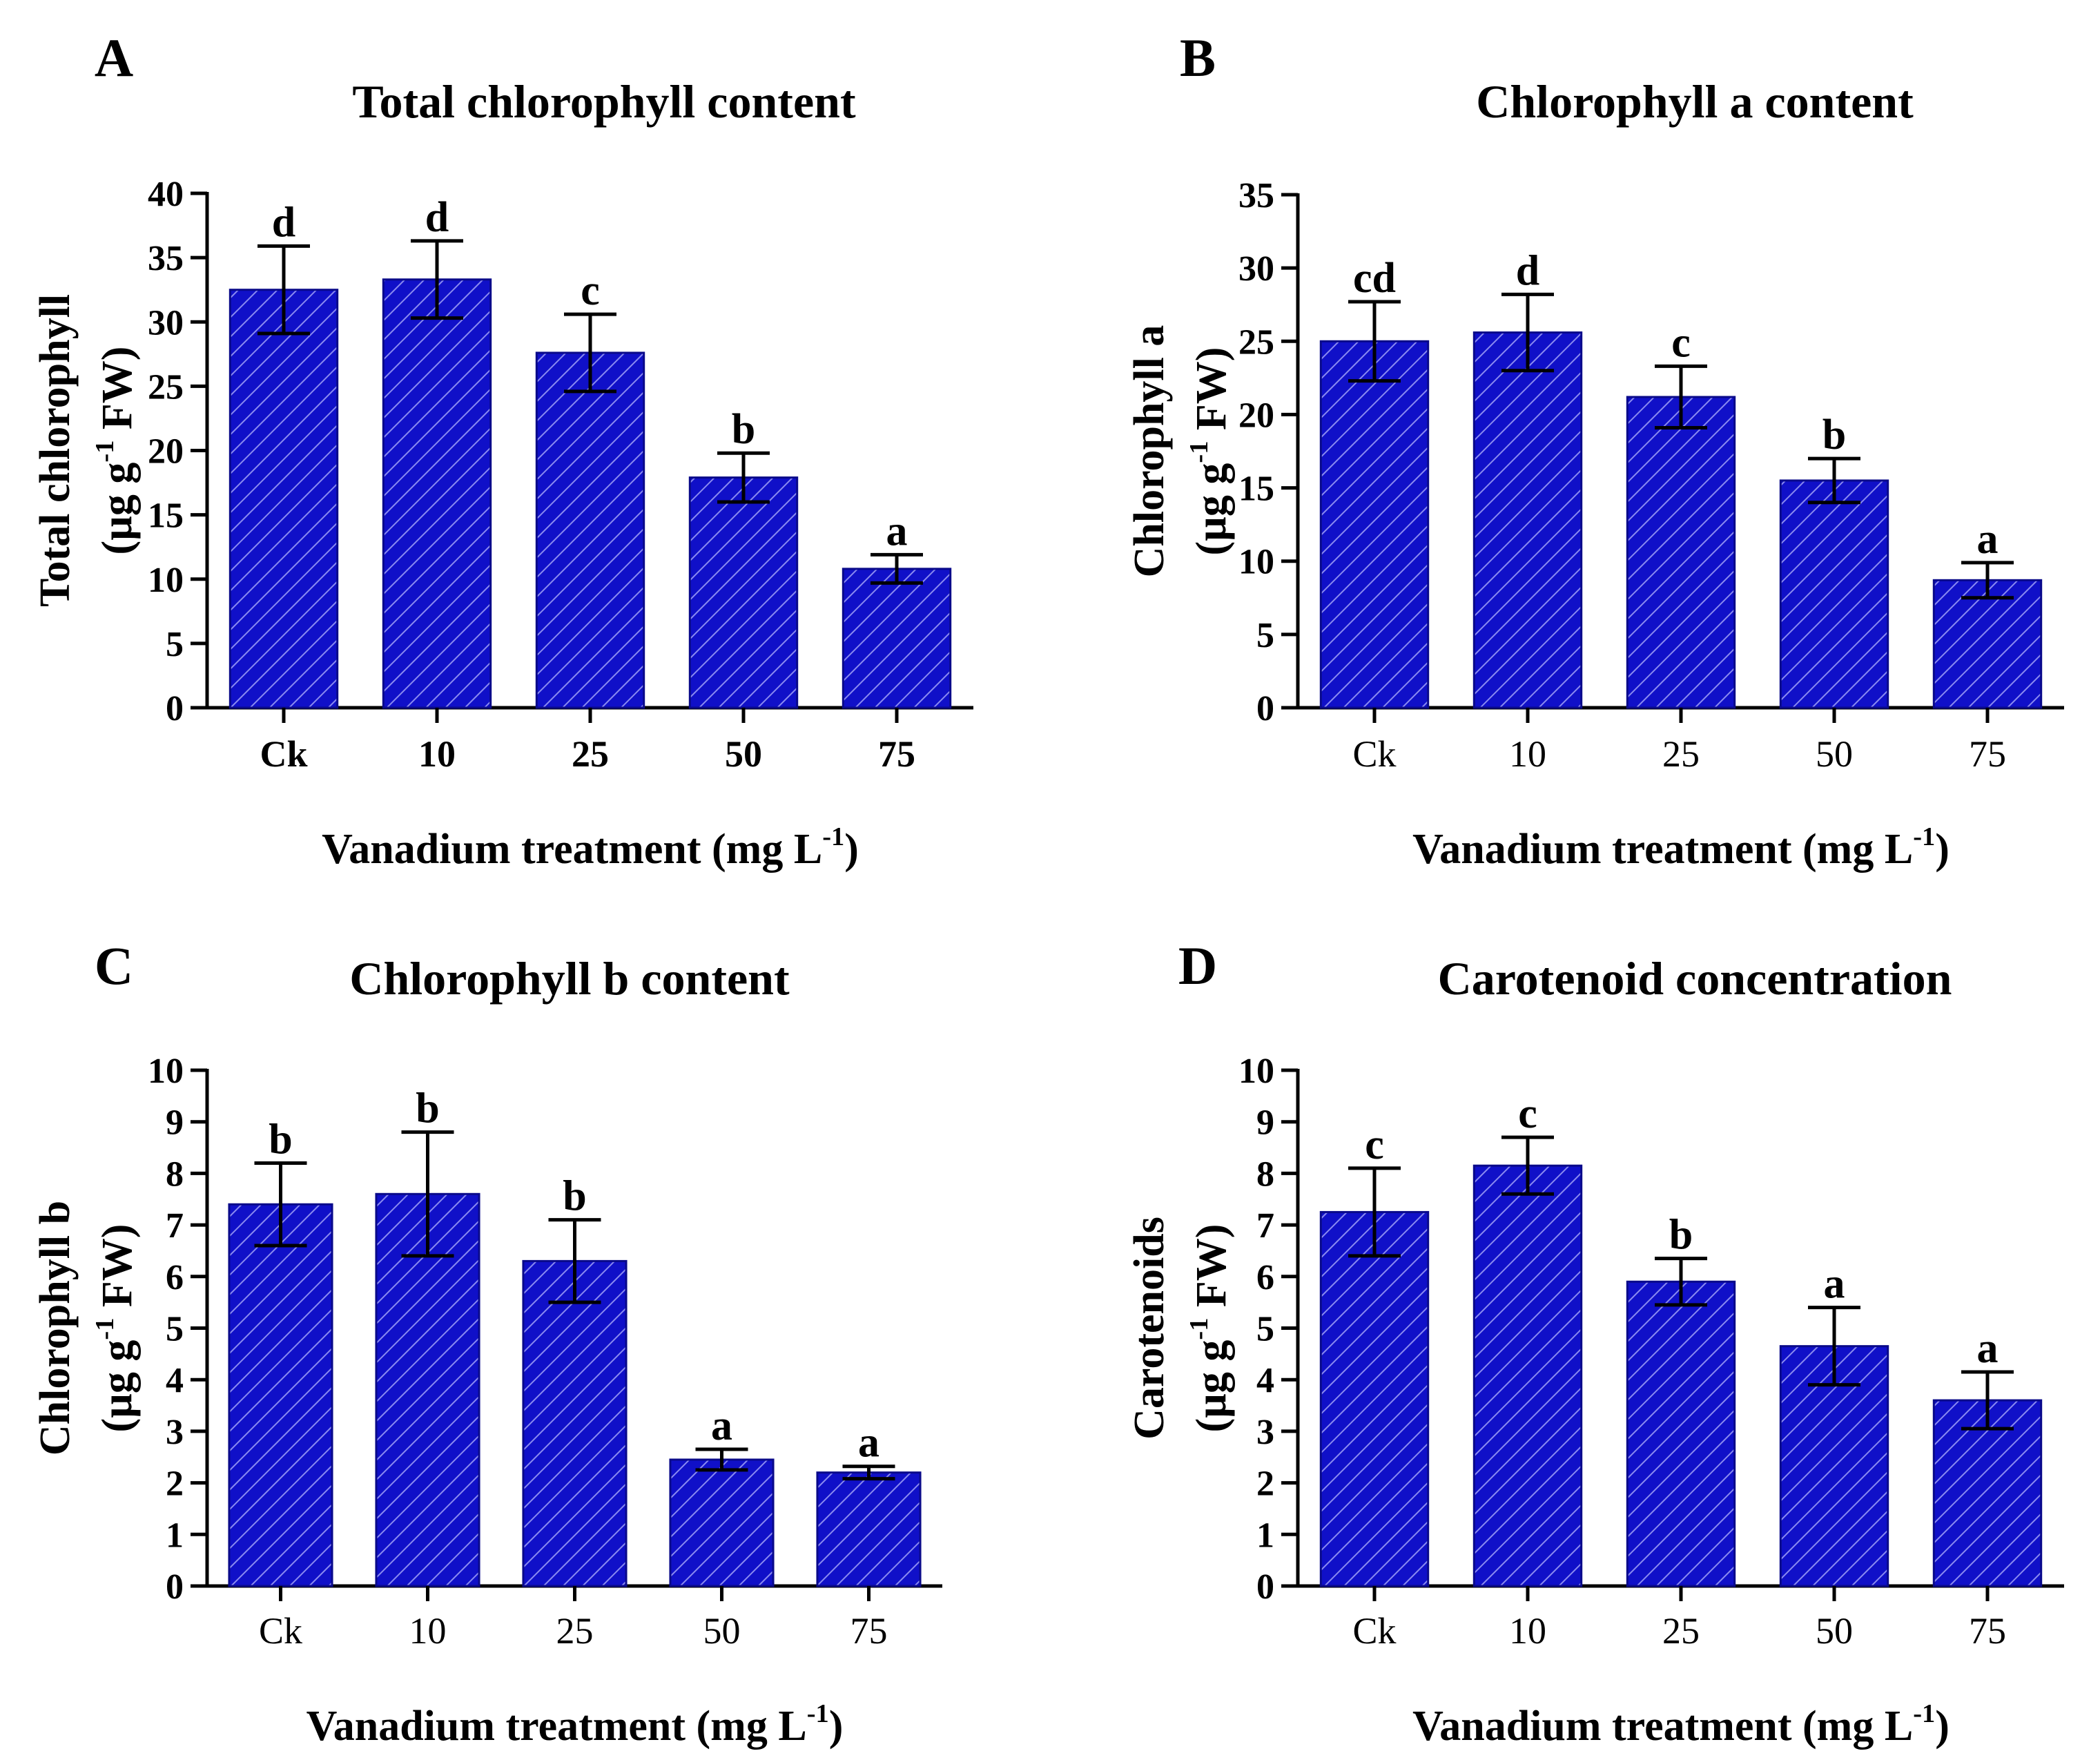  I want to click on chart-title: Chlorophyll a content, so click(1695, 101).